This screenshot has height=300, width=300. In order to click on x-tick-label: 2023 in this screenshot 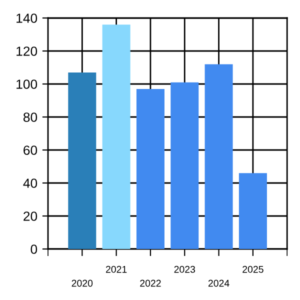, I will do `click(185, 269)`.